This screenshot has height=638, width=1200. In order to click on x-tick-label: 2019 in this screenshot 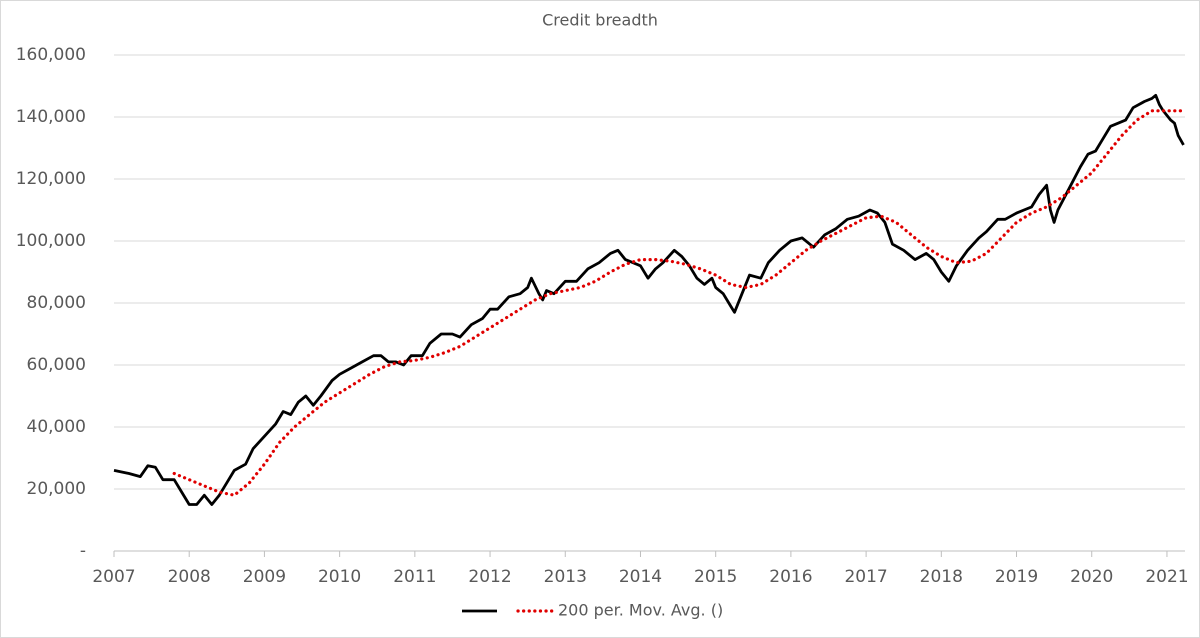, I will do `click(1016, 577)`.